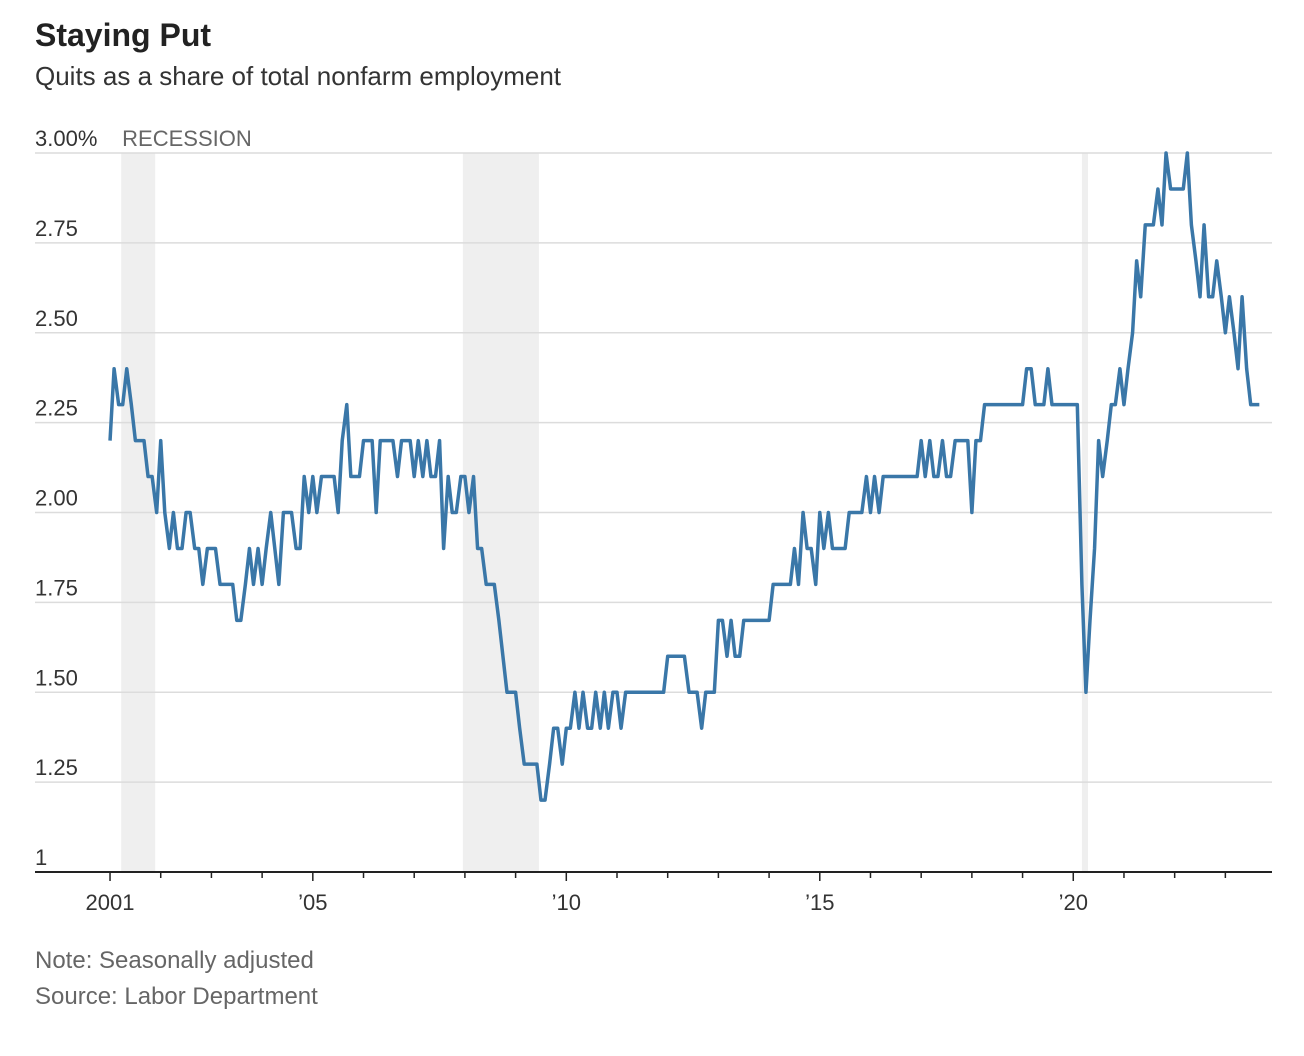 This screenshot has width=1304, height=1056. Describe the element at coordinates (123, 35) in the screenshot. I see `chart-title: Staying Put` at that location.